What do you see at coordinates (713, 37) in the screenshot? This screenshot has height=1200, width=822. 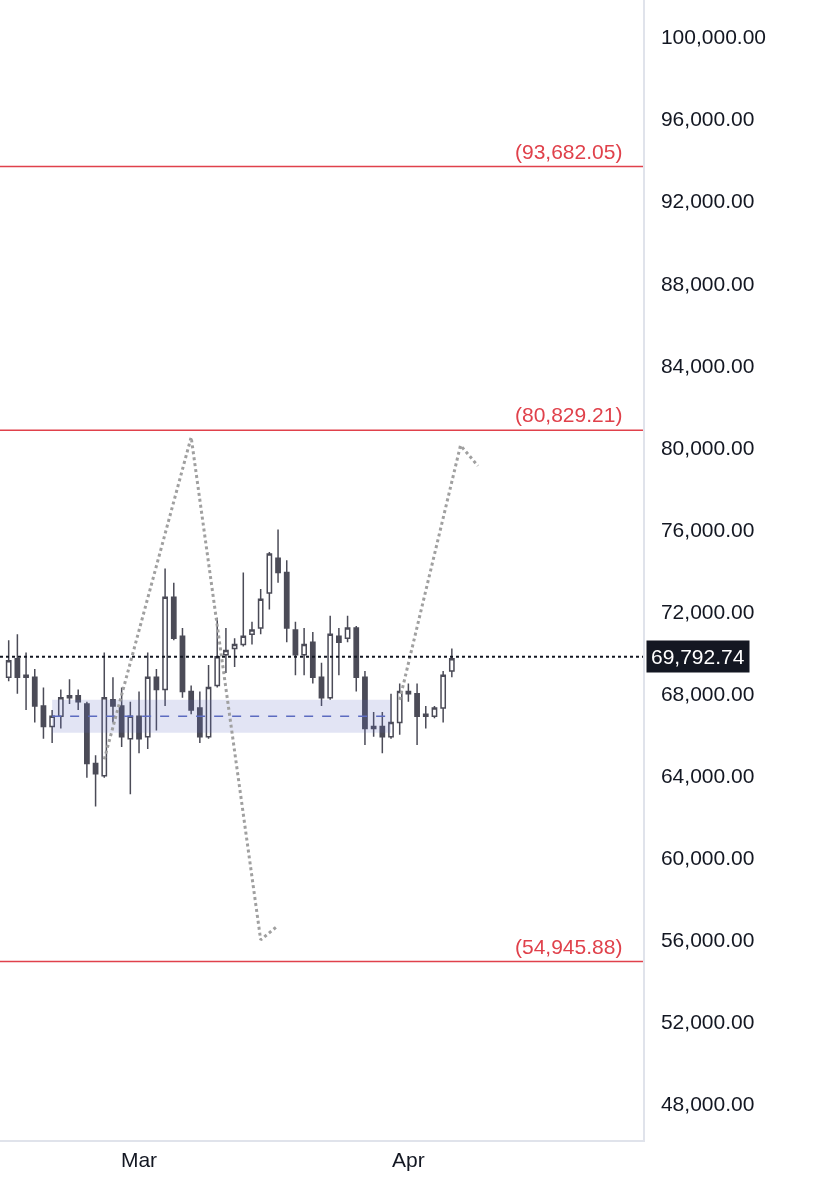 I see `y-tick-label: 100,000.00` at bounding box center [713, 37].